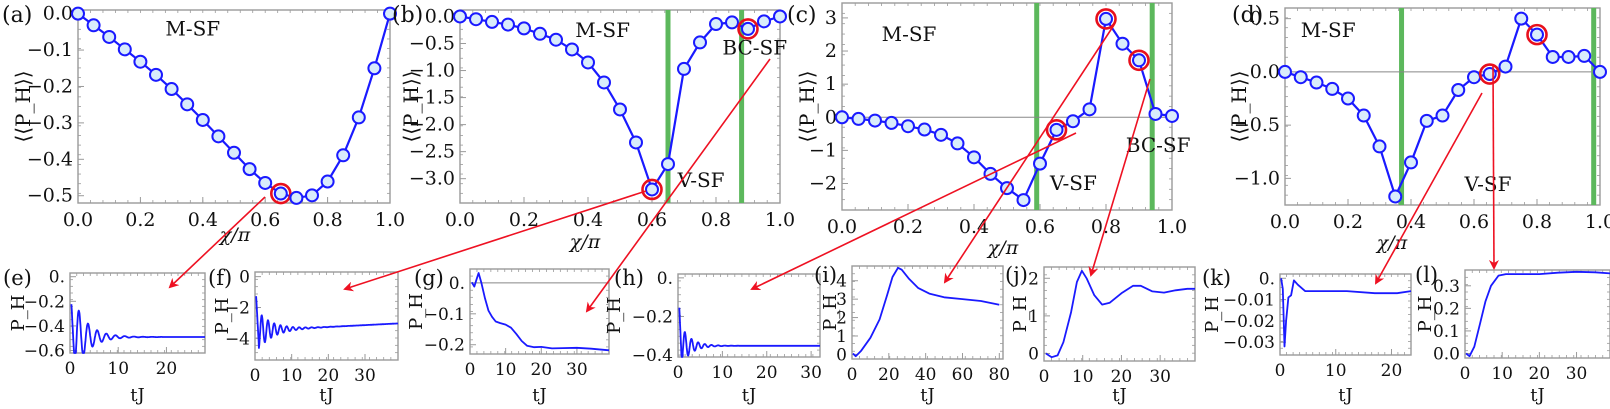 The width and height of the screenshot is (1610, 409). What do you see at coordinates (831, 18) in the screenshot?
I see `y-tick-label: 3` at bounding box center [831, 18].